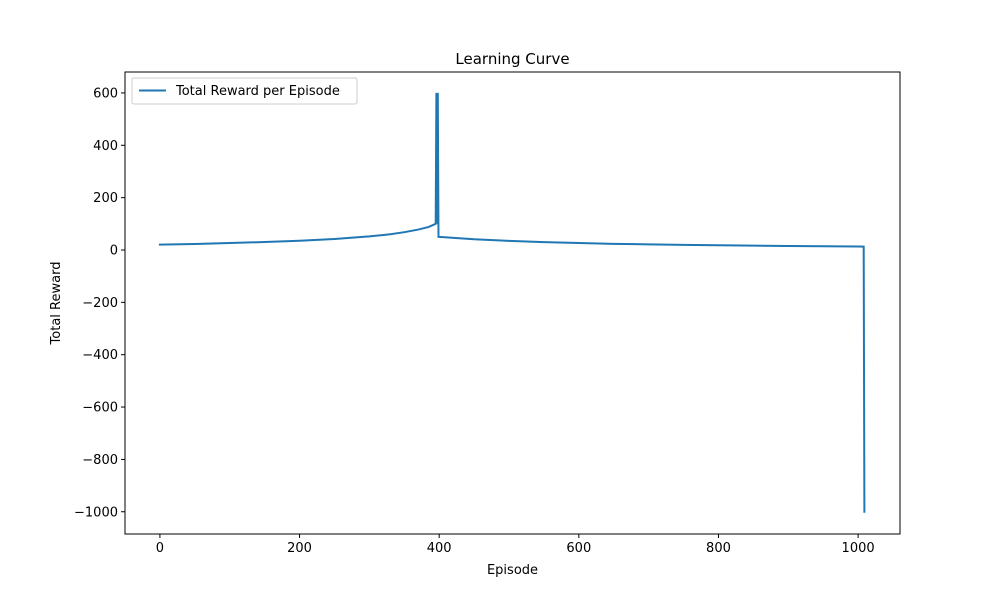 The image size is (1000, 600). What do you see at coordinates (105, 198) in the screenshot?
I see `y-tick-label: 200` at bounding box center [105, 198].